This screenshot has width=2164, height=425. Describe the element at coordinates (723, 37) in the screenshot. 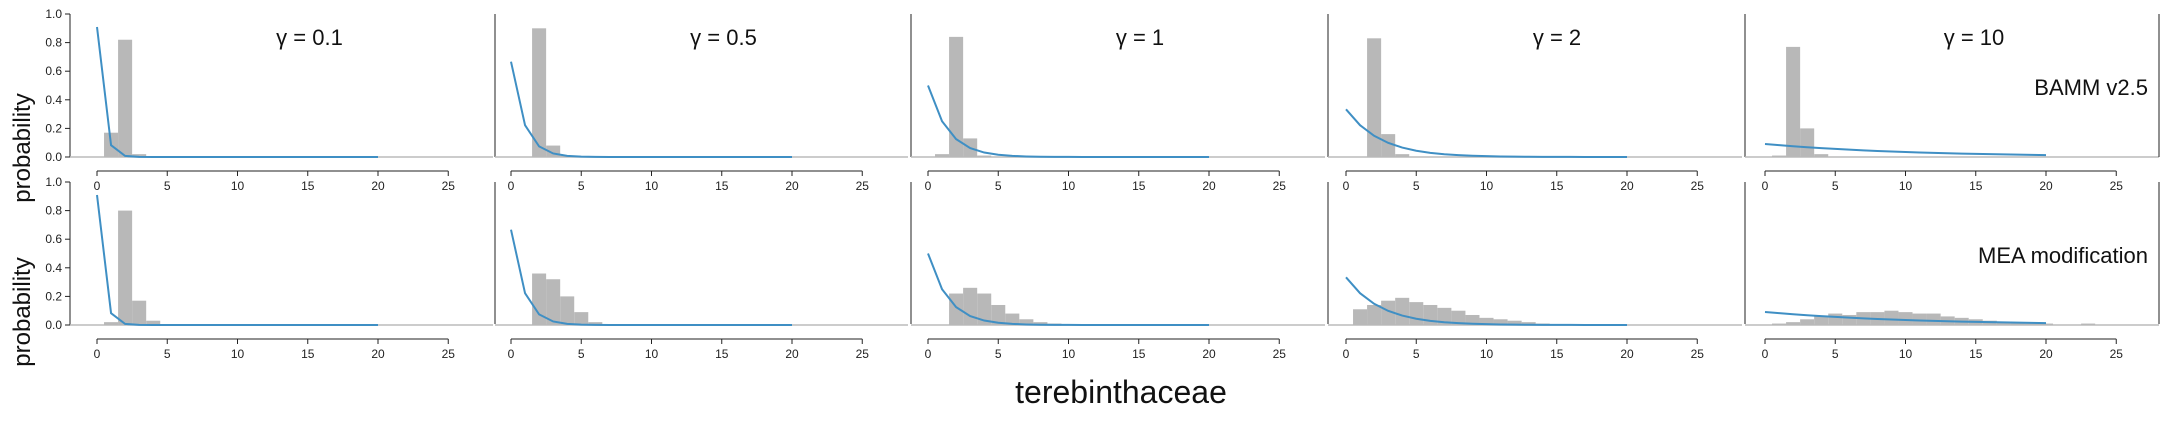

I see `panel-title-gamma-0.5: γ = 0.5` at that location.